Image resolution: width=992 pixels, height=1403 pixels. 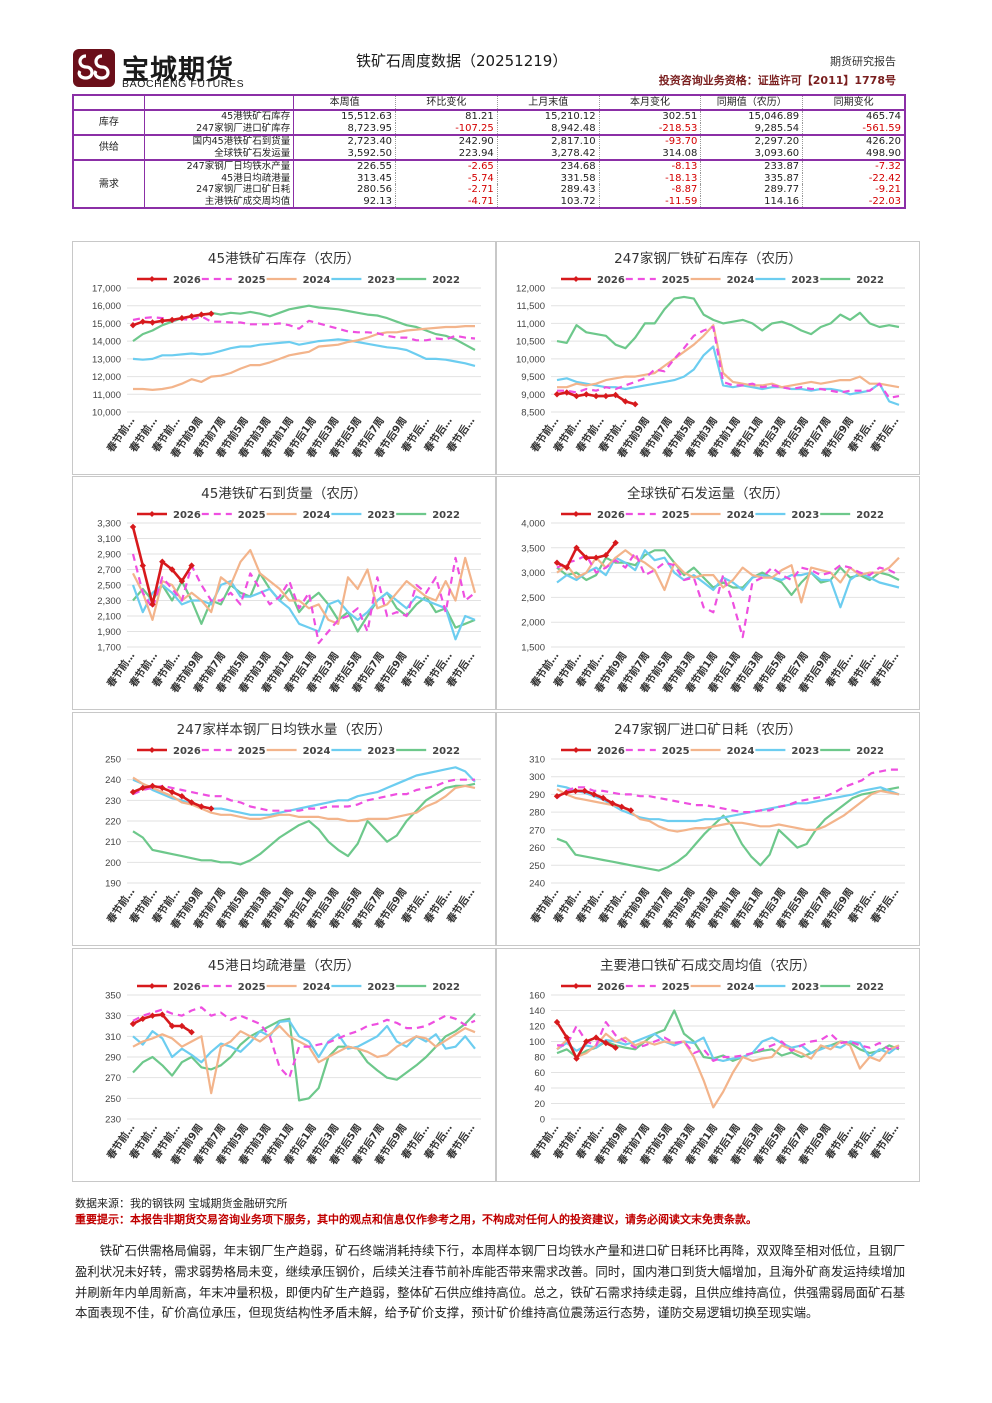 I want to click on value-cell: -18.13, so click(x=650, y=178).